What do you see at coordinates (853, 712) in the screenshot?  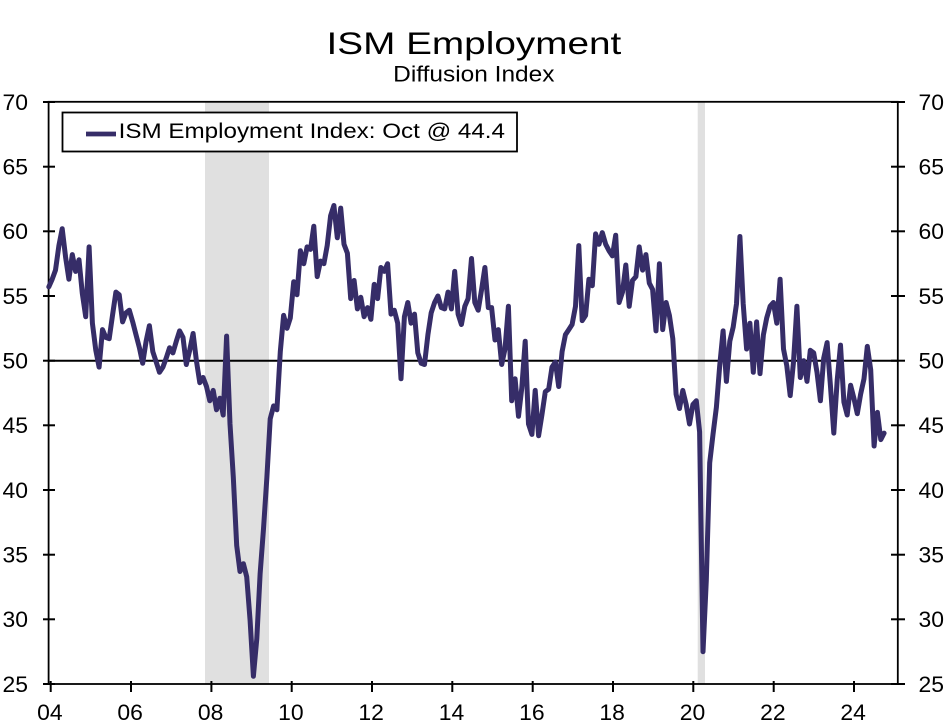 I see `svg-text: 24` at bounding box center [853, 712].